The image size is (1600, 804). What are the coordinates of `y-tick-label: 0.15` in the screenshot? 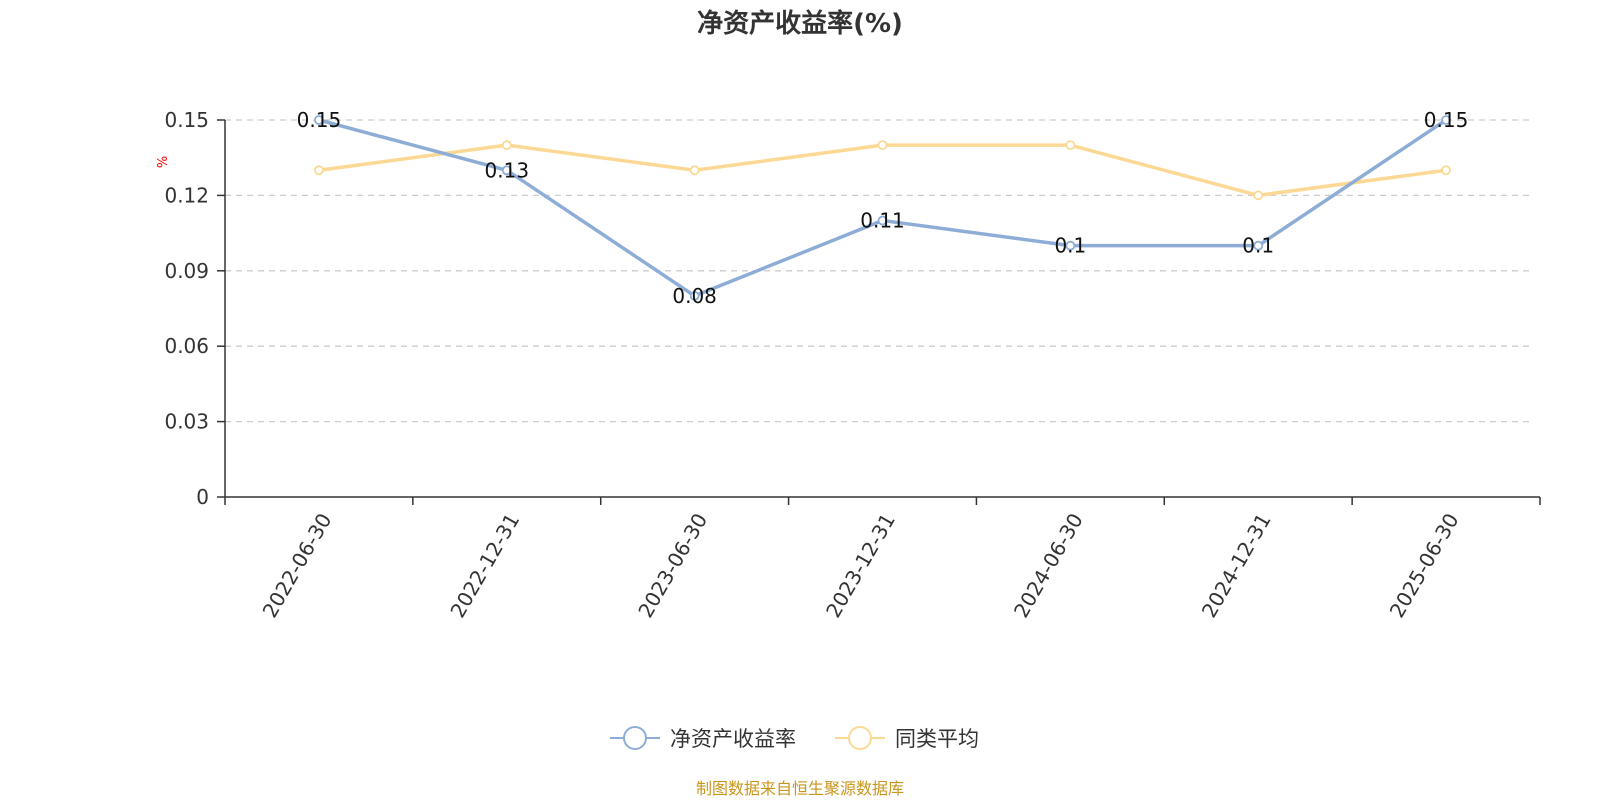 It's located at (186, 120).